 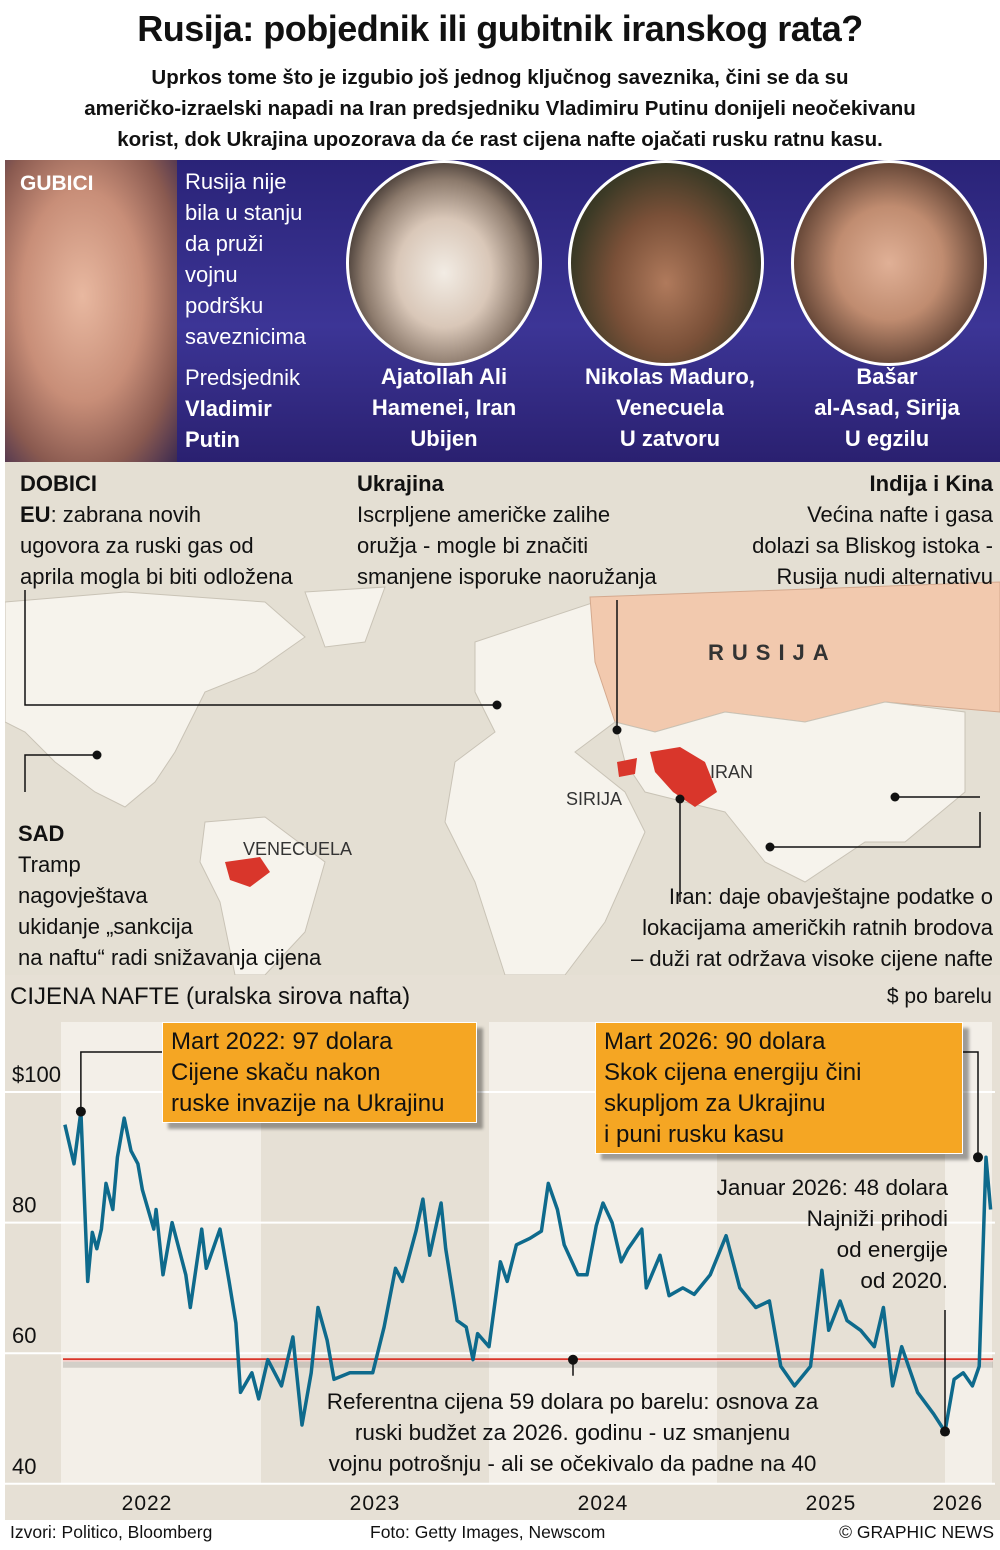 I want to click on text-line: Bašar, so click(x=887, y=376).